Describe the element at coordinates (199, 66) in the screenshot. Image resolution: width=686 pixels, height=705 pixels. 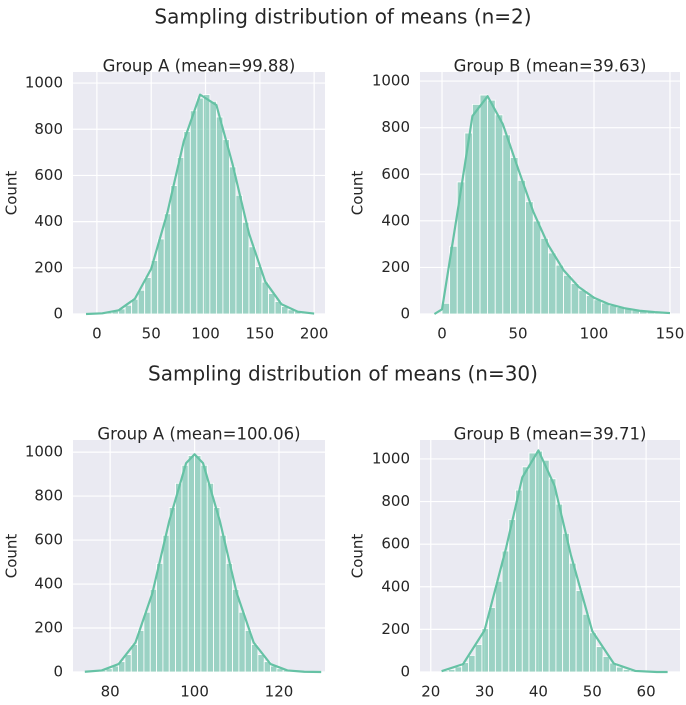
I see `subplot-title: Group A (mean=99.88)` at that location.